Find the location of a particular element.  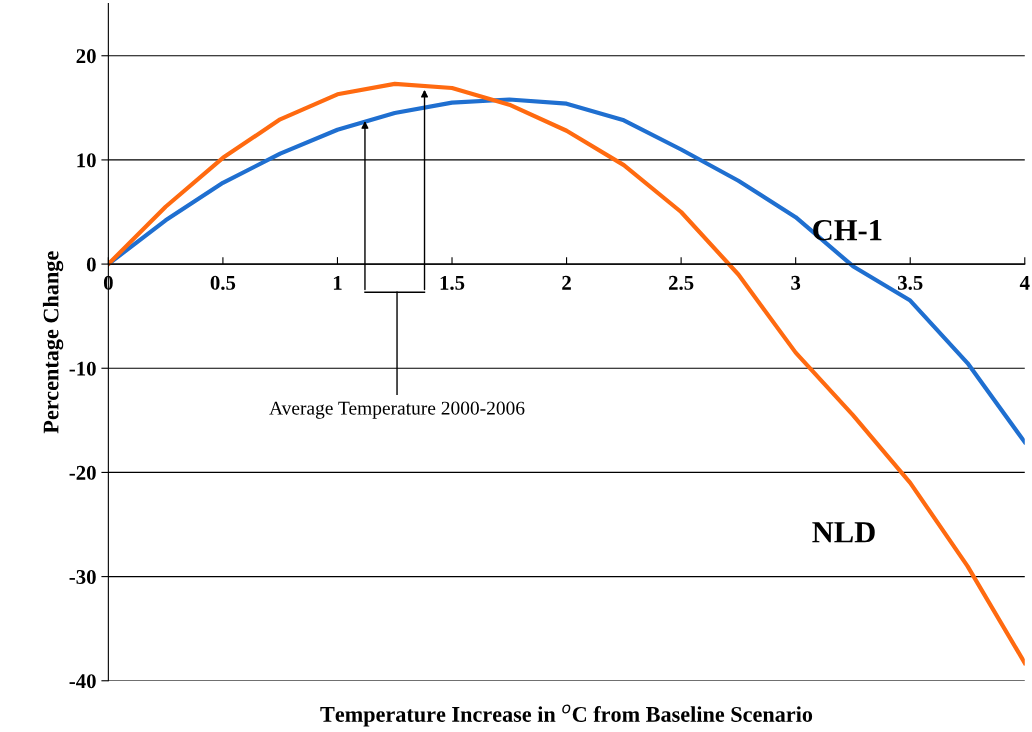

y-tick-label: 20 is located at coordinates (86, 56).